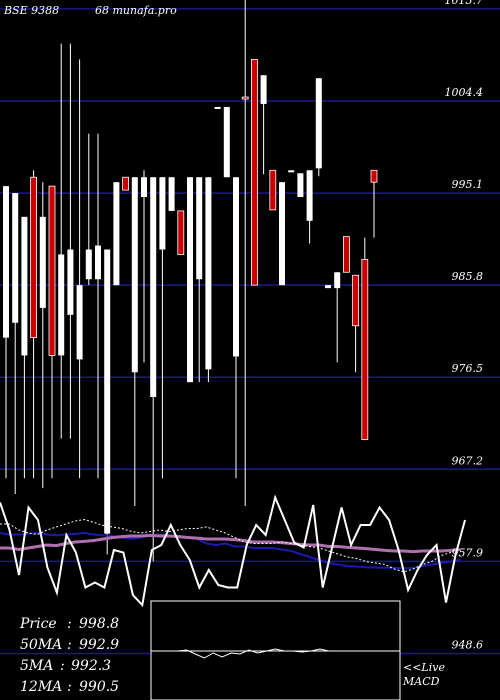  I want to click on price-value: 998.8, so click(99, 624).